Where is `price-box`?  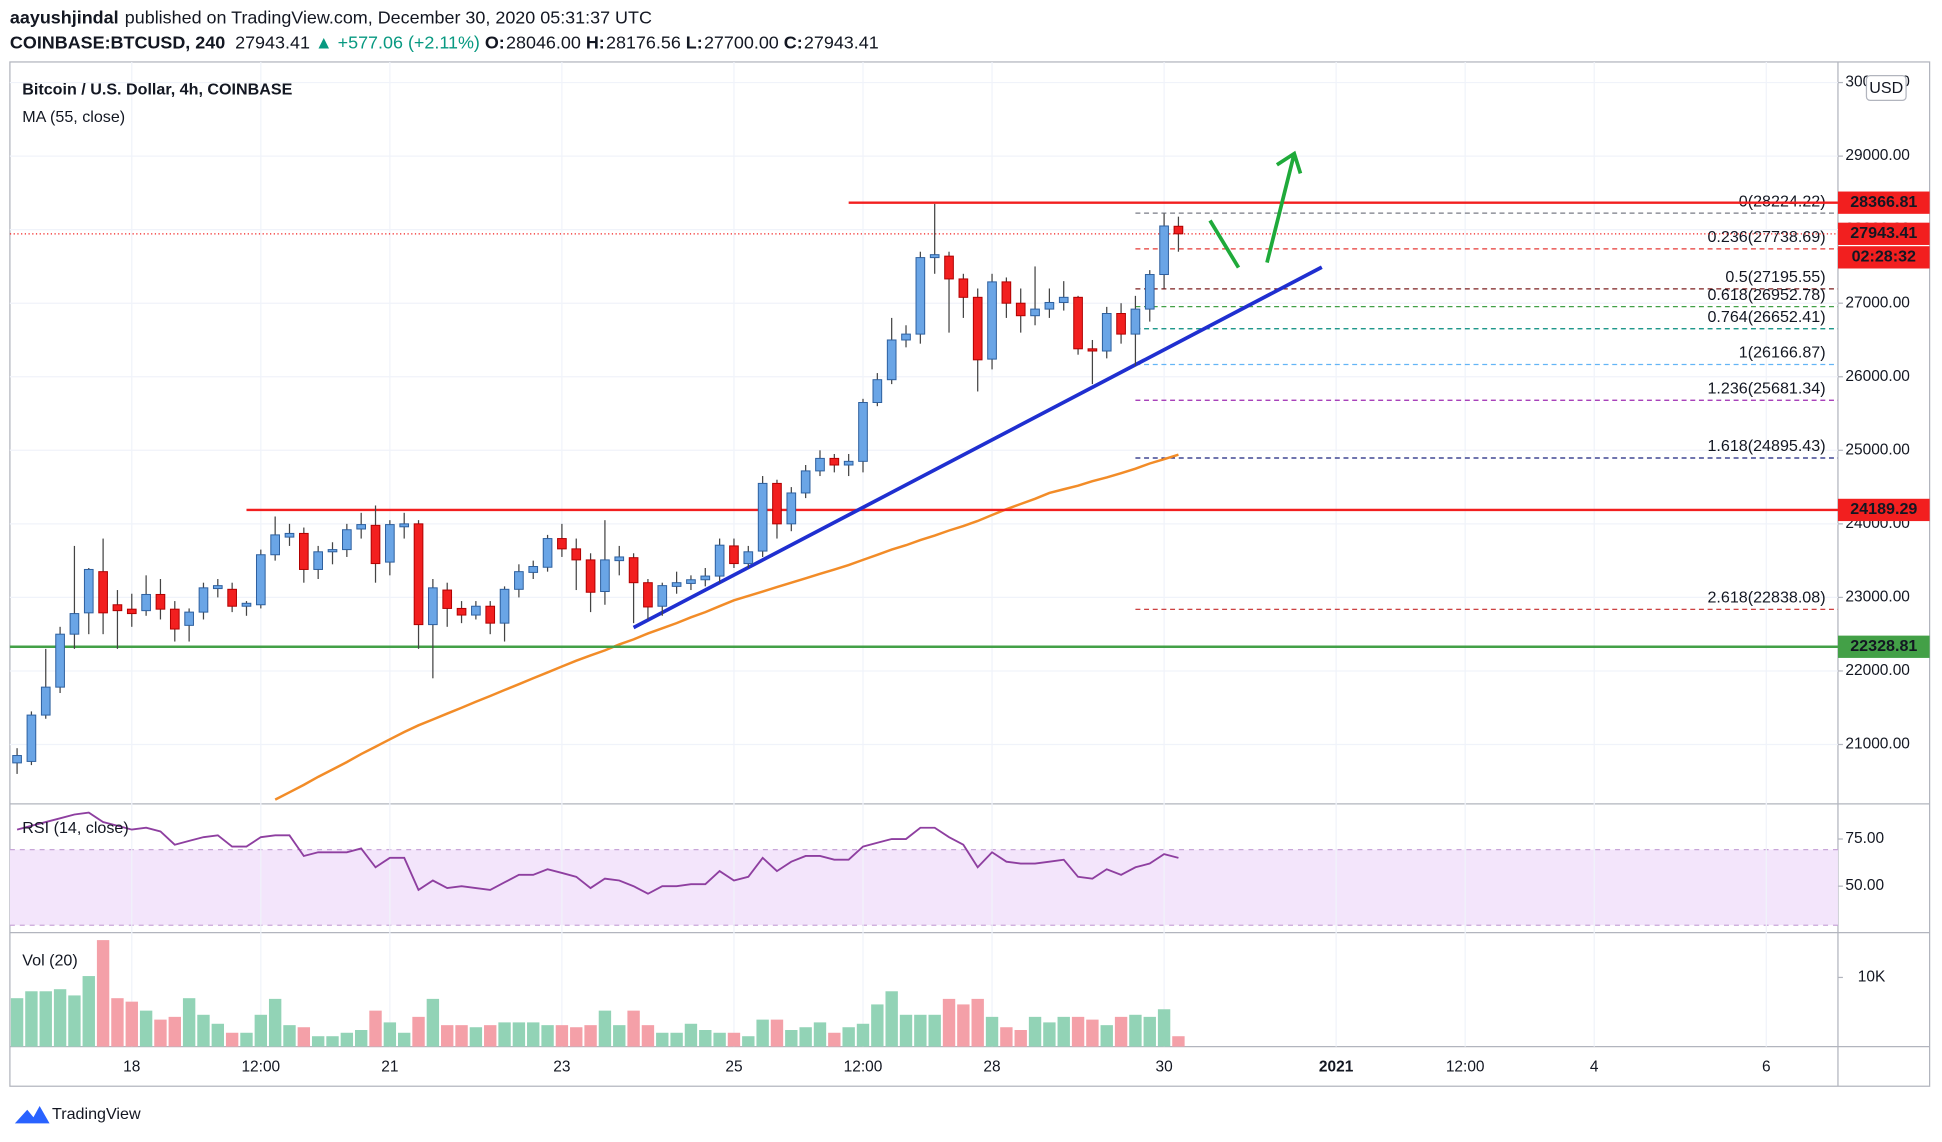
price-box is located at coordinates (1883, 202).